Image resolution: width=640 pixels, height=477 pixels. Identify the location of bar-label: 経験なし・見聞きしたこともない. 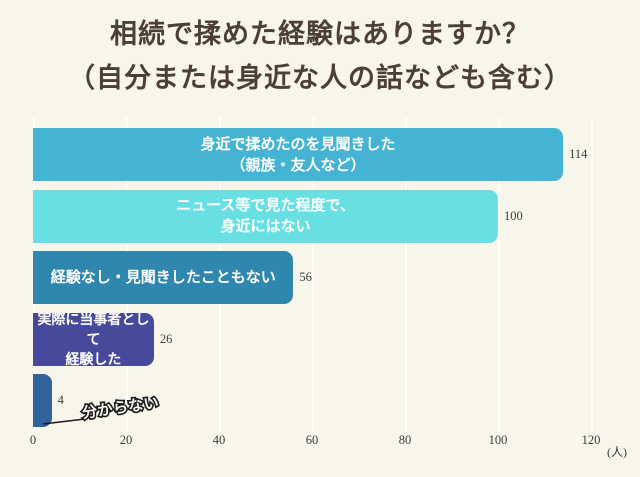
(163, 277).